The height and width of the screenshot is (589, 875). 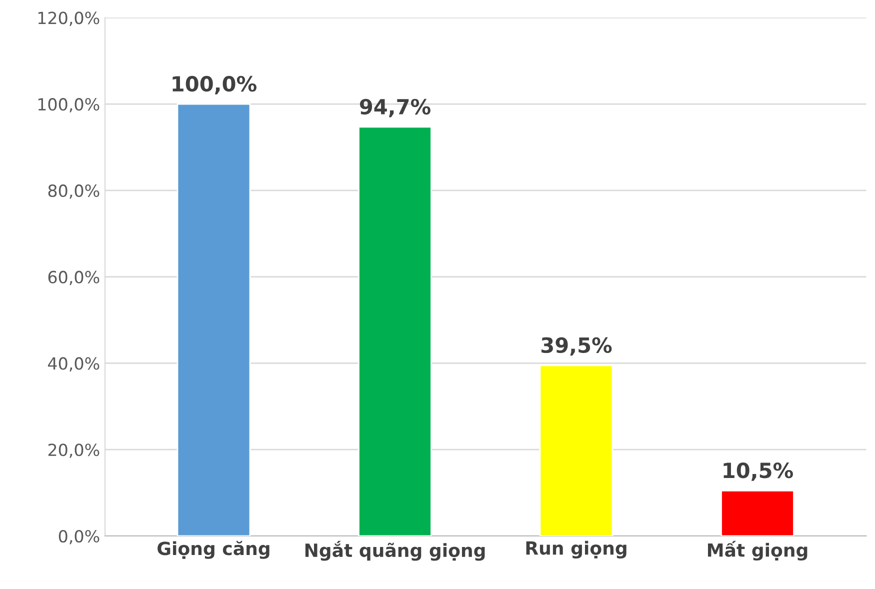 I want to click on data-label: 100,0%, so click(x=214, y=85).